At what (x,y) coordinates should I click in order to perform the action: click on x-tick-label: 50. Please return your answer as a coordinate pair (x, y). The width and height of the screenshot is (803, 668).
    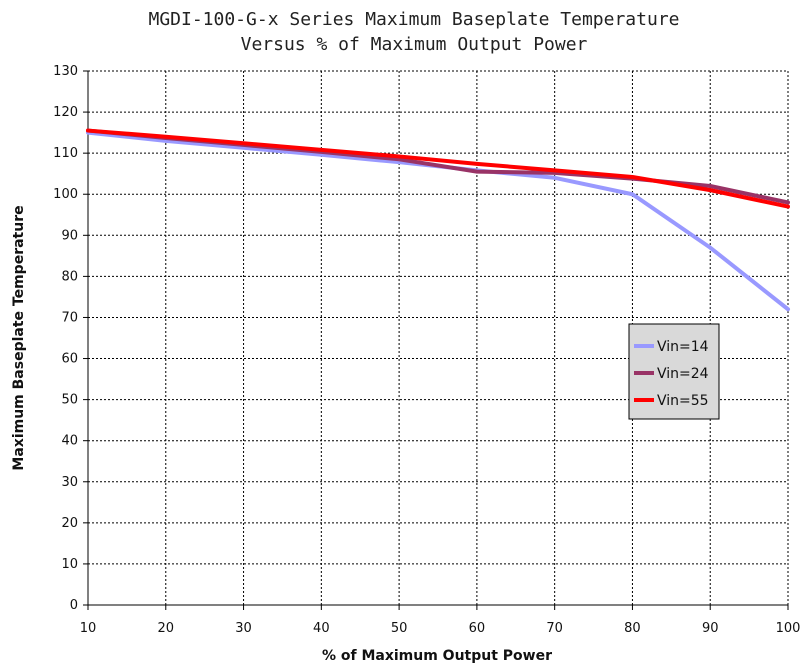
    Looking at the image, I should click on (399, 628).